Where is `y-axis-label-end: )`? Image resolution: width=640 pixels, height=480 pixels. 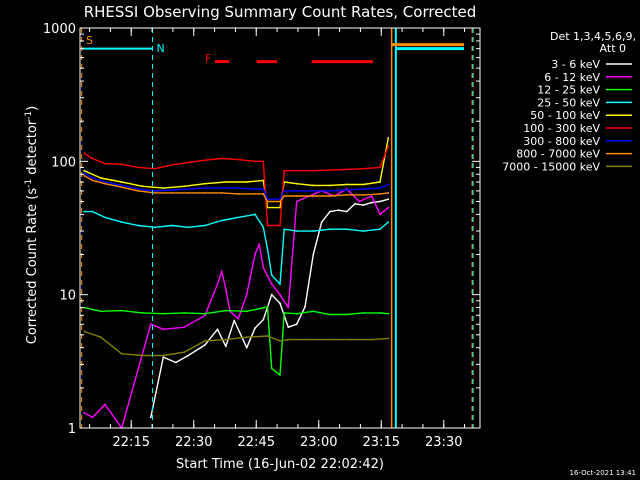
y-axis-label-end: ) is located at coordinates (32, 108).